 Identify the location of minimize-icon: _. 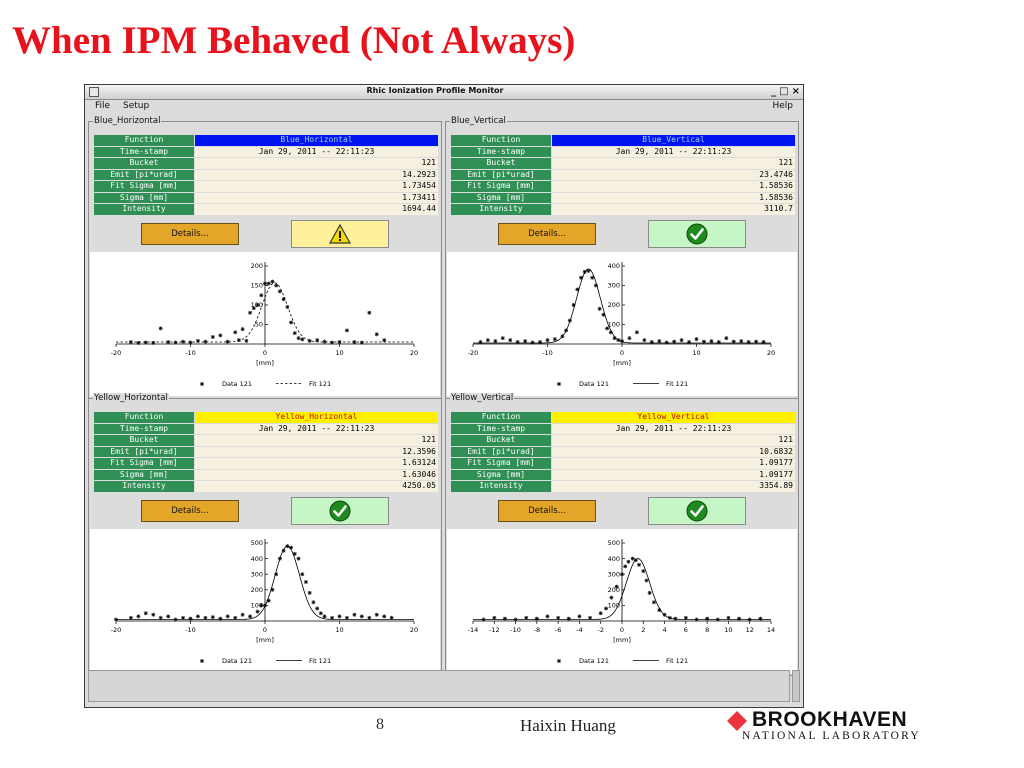
(774, 91).